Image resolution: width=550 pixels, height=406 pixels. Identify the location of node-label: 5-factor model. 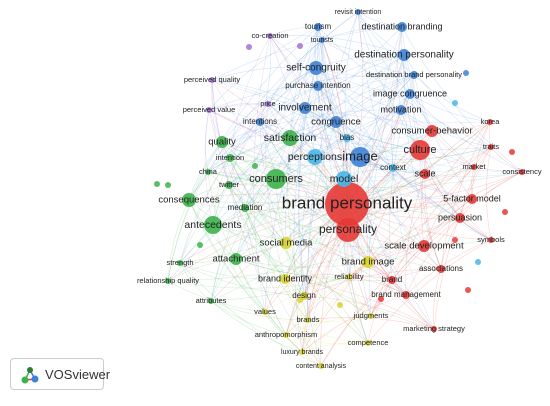
(472, 198).